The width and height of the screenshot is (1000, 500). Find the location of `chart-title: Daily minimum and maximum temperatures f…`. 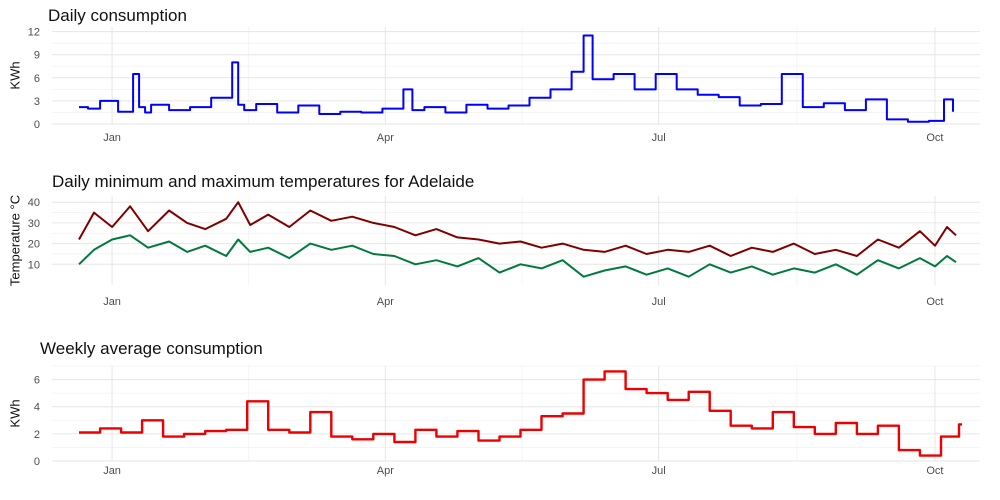

chart-title: Daily minimum and maximum temperatures f… is located at coordinates (263, 181).